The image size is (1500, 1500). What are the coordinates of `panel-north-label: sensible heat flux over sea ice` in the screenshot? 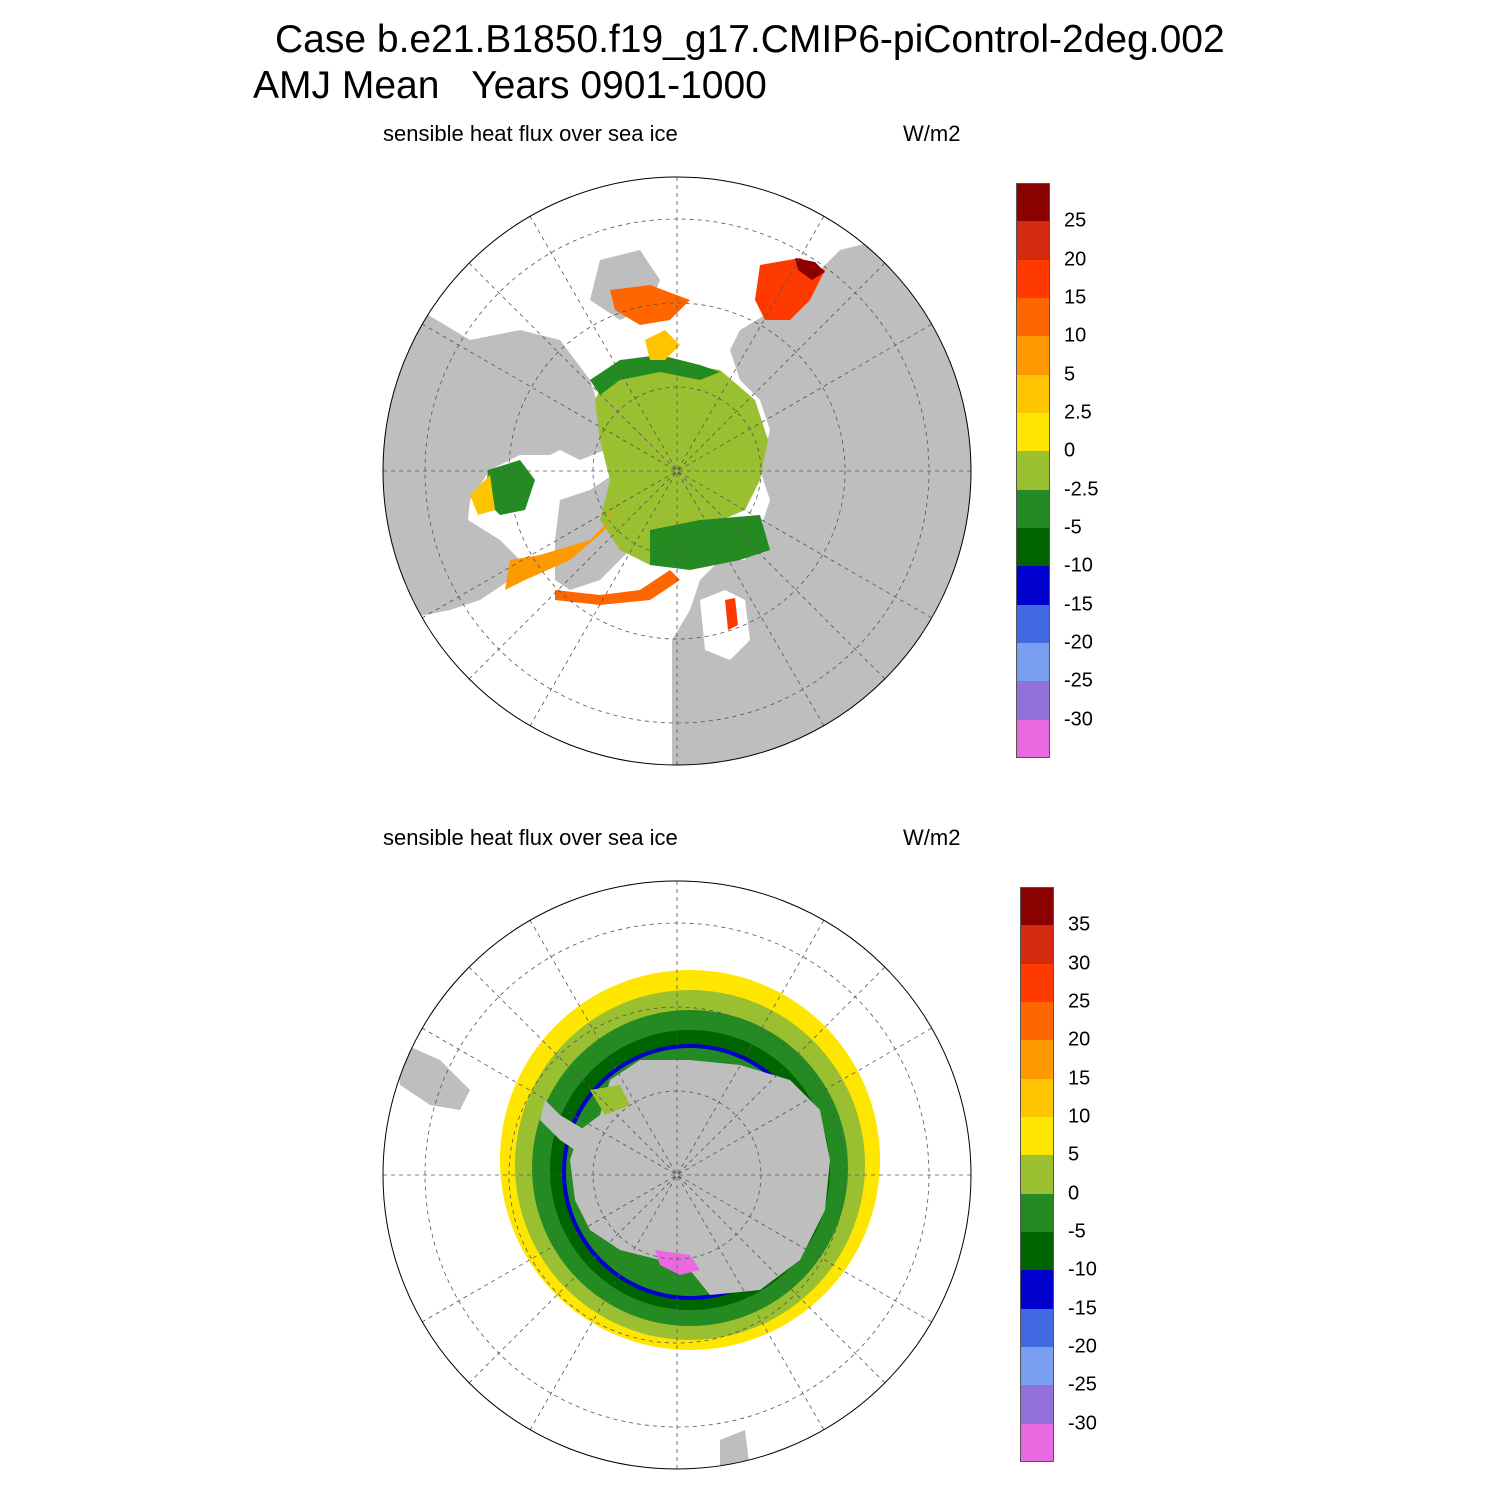 It's located at (530, 133).